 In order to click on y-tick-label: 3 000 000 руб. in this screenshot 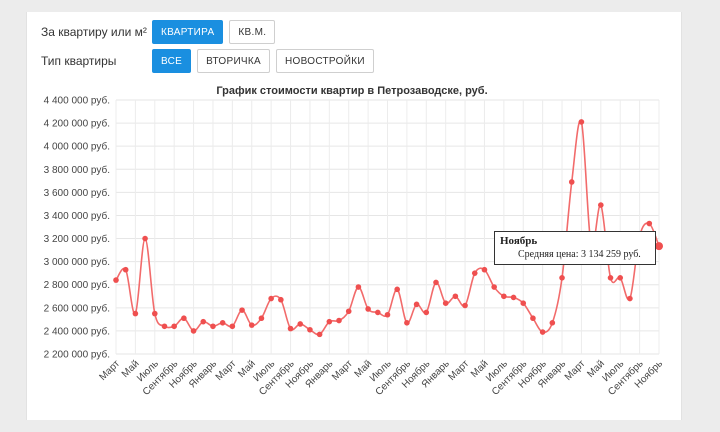, I will do `click(77, 262)`.